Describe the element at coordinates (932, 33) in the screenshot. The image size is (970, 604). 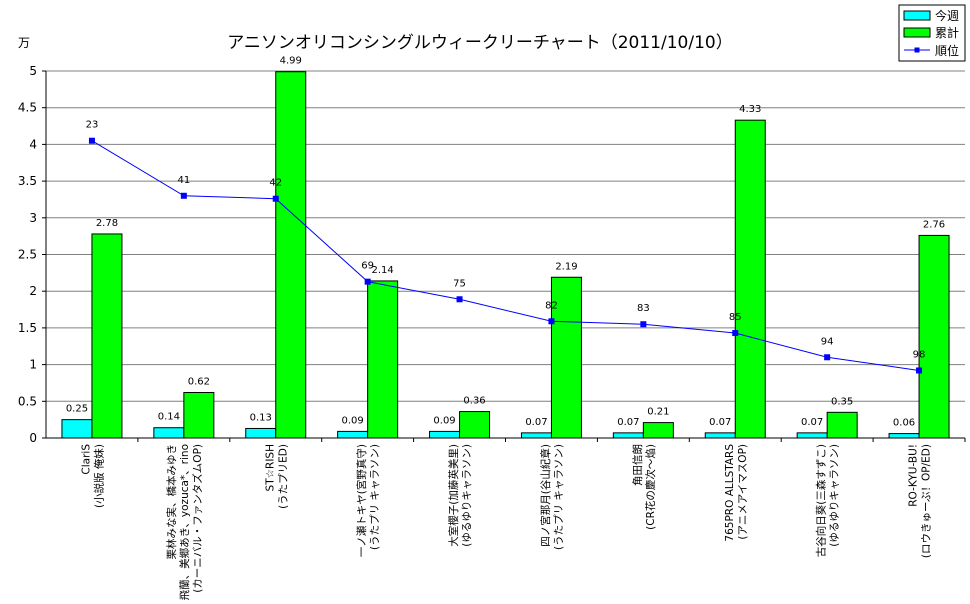
I see `legend: 今週 累計 順位` at that location.